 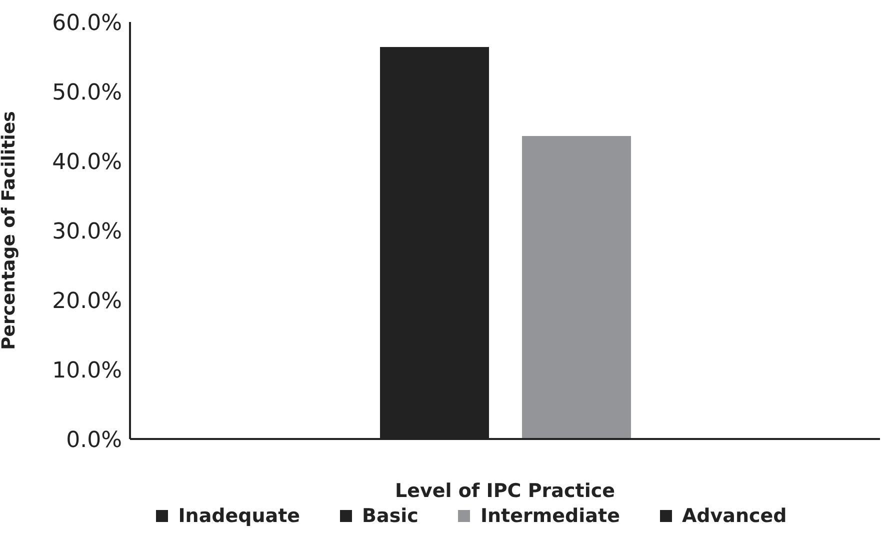 What do you see at coordinates (734, 516) in the screenshot?
I see `legend-label: Advanced` at bounding box center [734, 516].